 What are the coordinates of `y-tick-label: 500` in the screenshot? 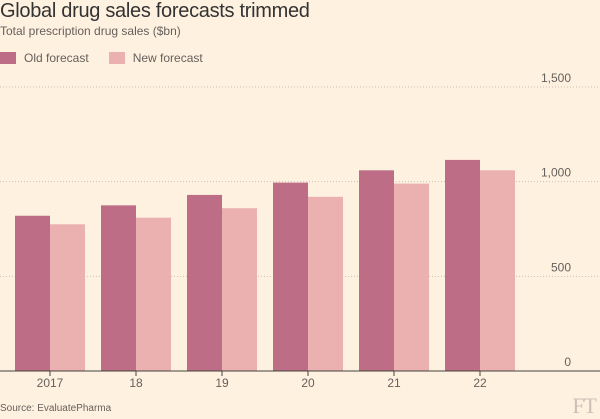 It's located at (561, 267).